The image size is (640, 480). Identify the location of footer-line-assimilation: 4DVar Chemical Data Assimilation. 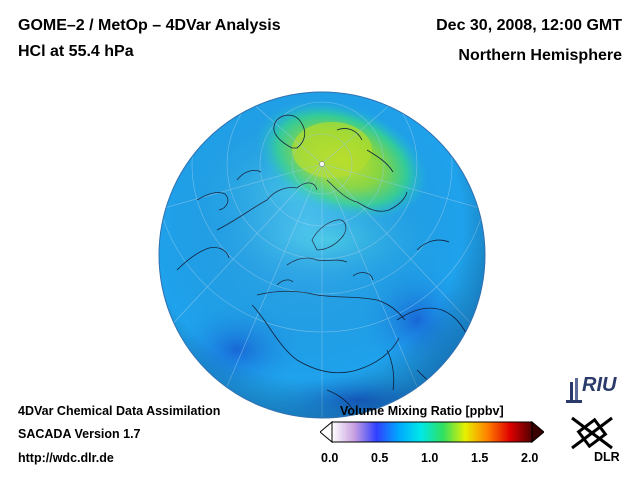
(119, 411).